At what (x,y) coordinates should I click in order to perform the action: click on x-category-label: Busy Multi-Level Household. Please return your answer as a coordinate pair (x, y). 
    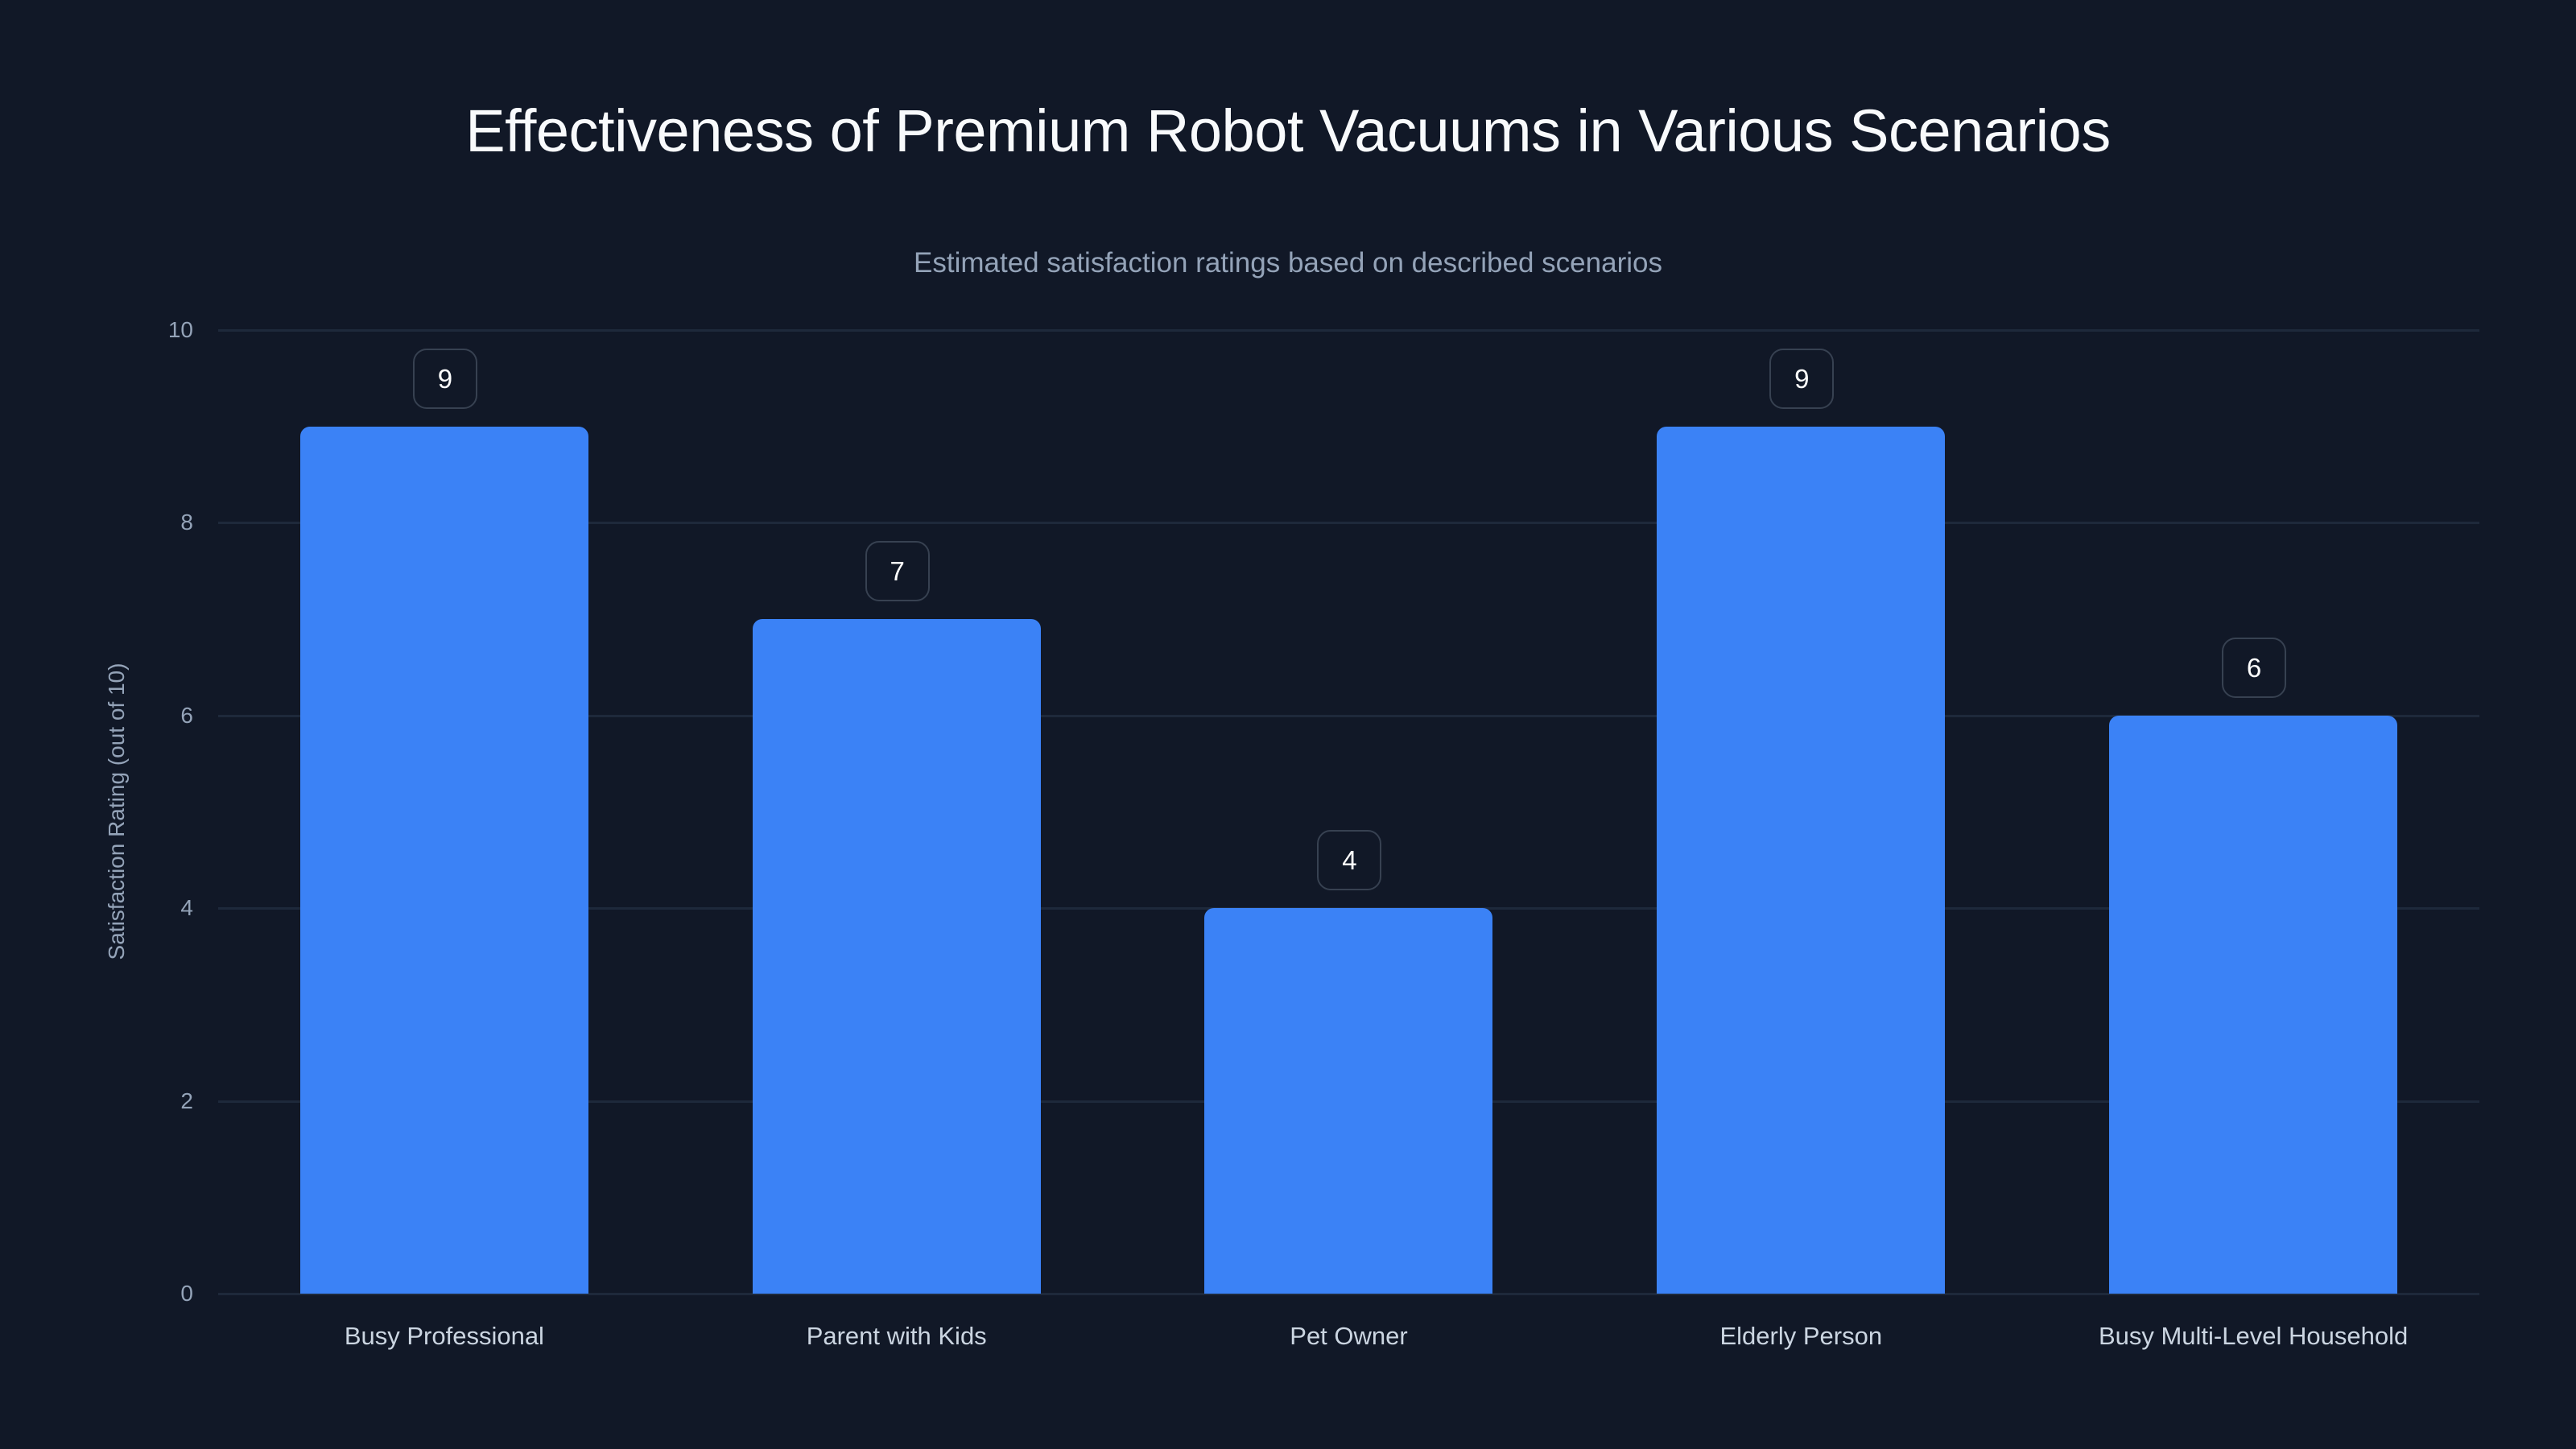
    Looking at the image, I should click on (2253, 1336).